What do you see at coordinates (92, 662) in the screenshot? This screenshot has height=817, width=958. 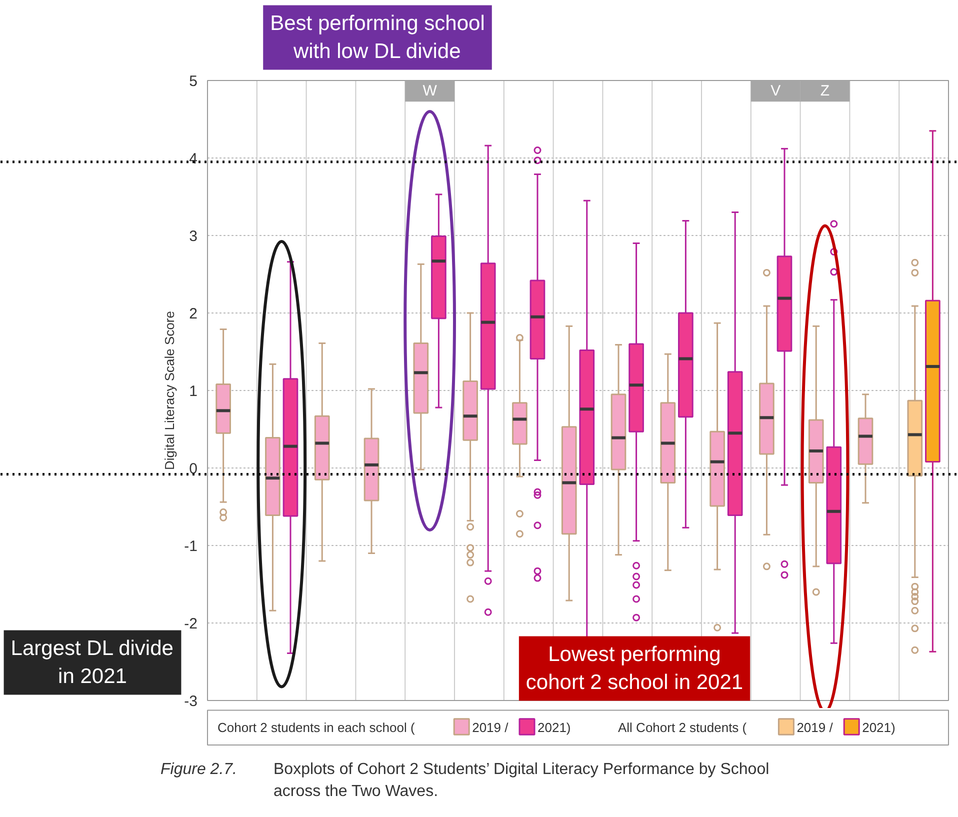 I see `text: Largest DL divide in 2021` at bounding box center [92, 662].